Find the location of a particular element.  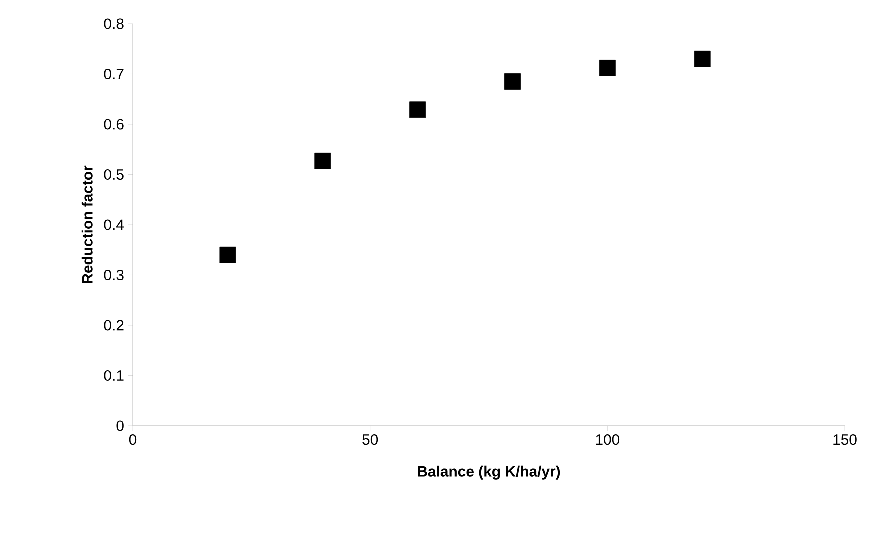

y-tick-label: 0 is located at coordinates (120, 426).